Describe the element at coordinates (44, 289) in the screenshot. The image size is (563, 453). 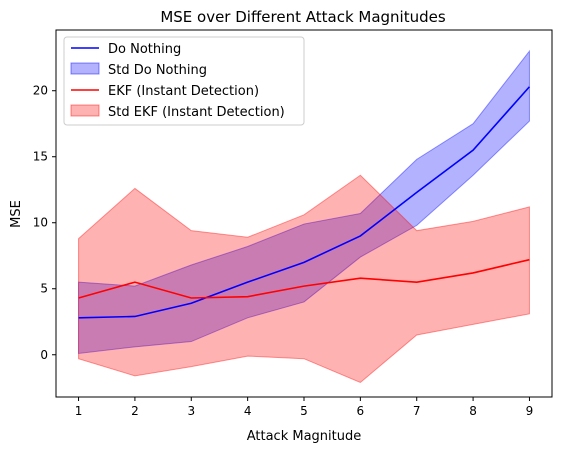
I see `y-tick-label: 5` at that location.